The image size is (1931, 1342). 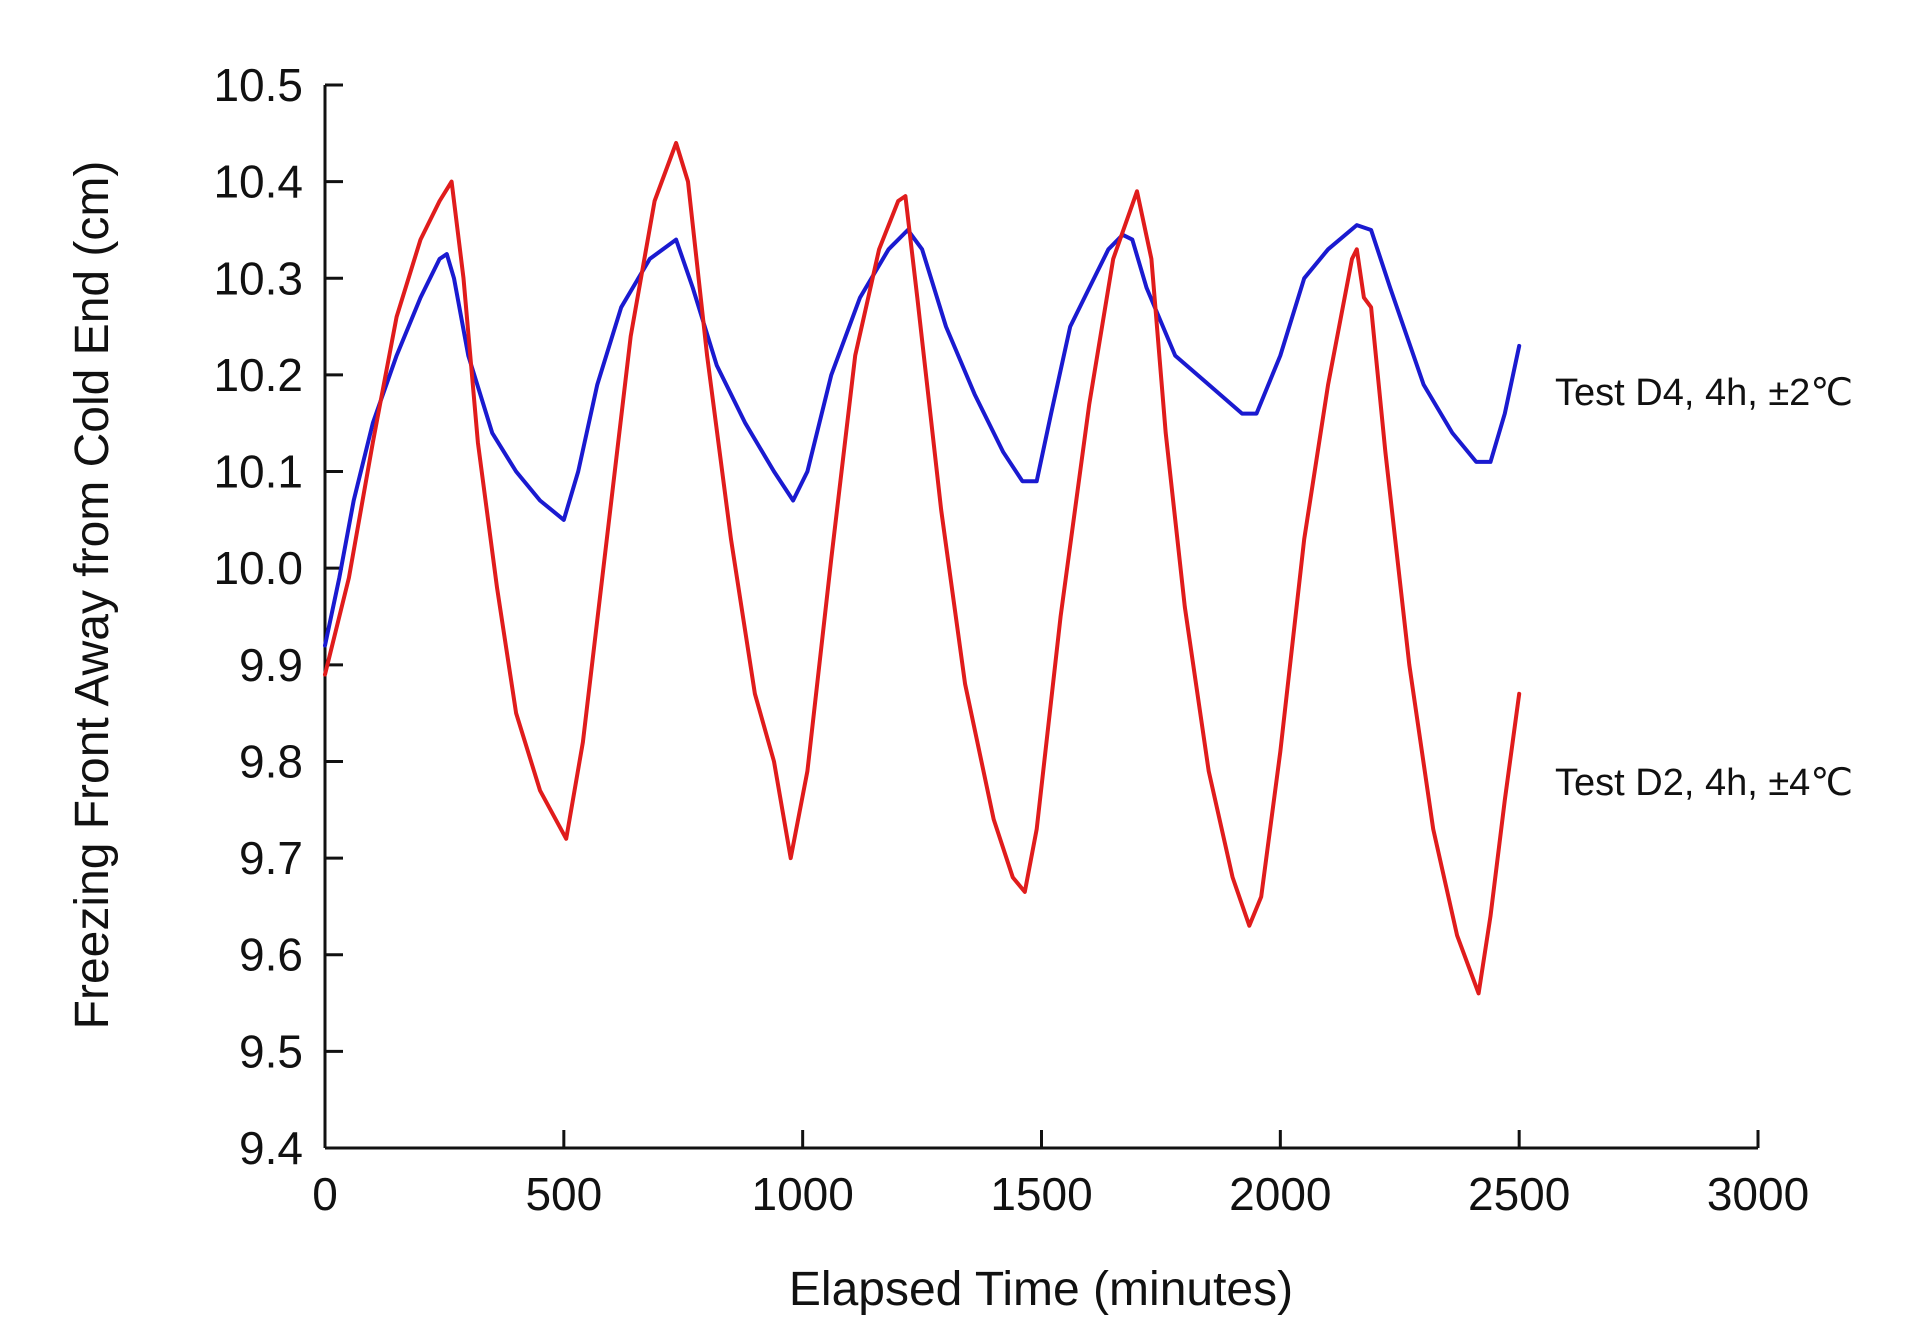 I want to click on x-tick-label: 2000, so click(x=1280, y=1194).